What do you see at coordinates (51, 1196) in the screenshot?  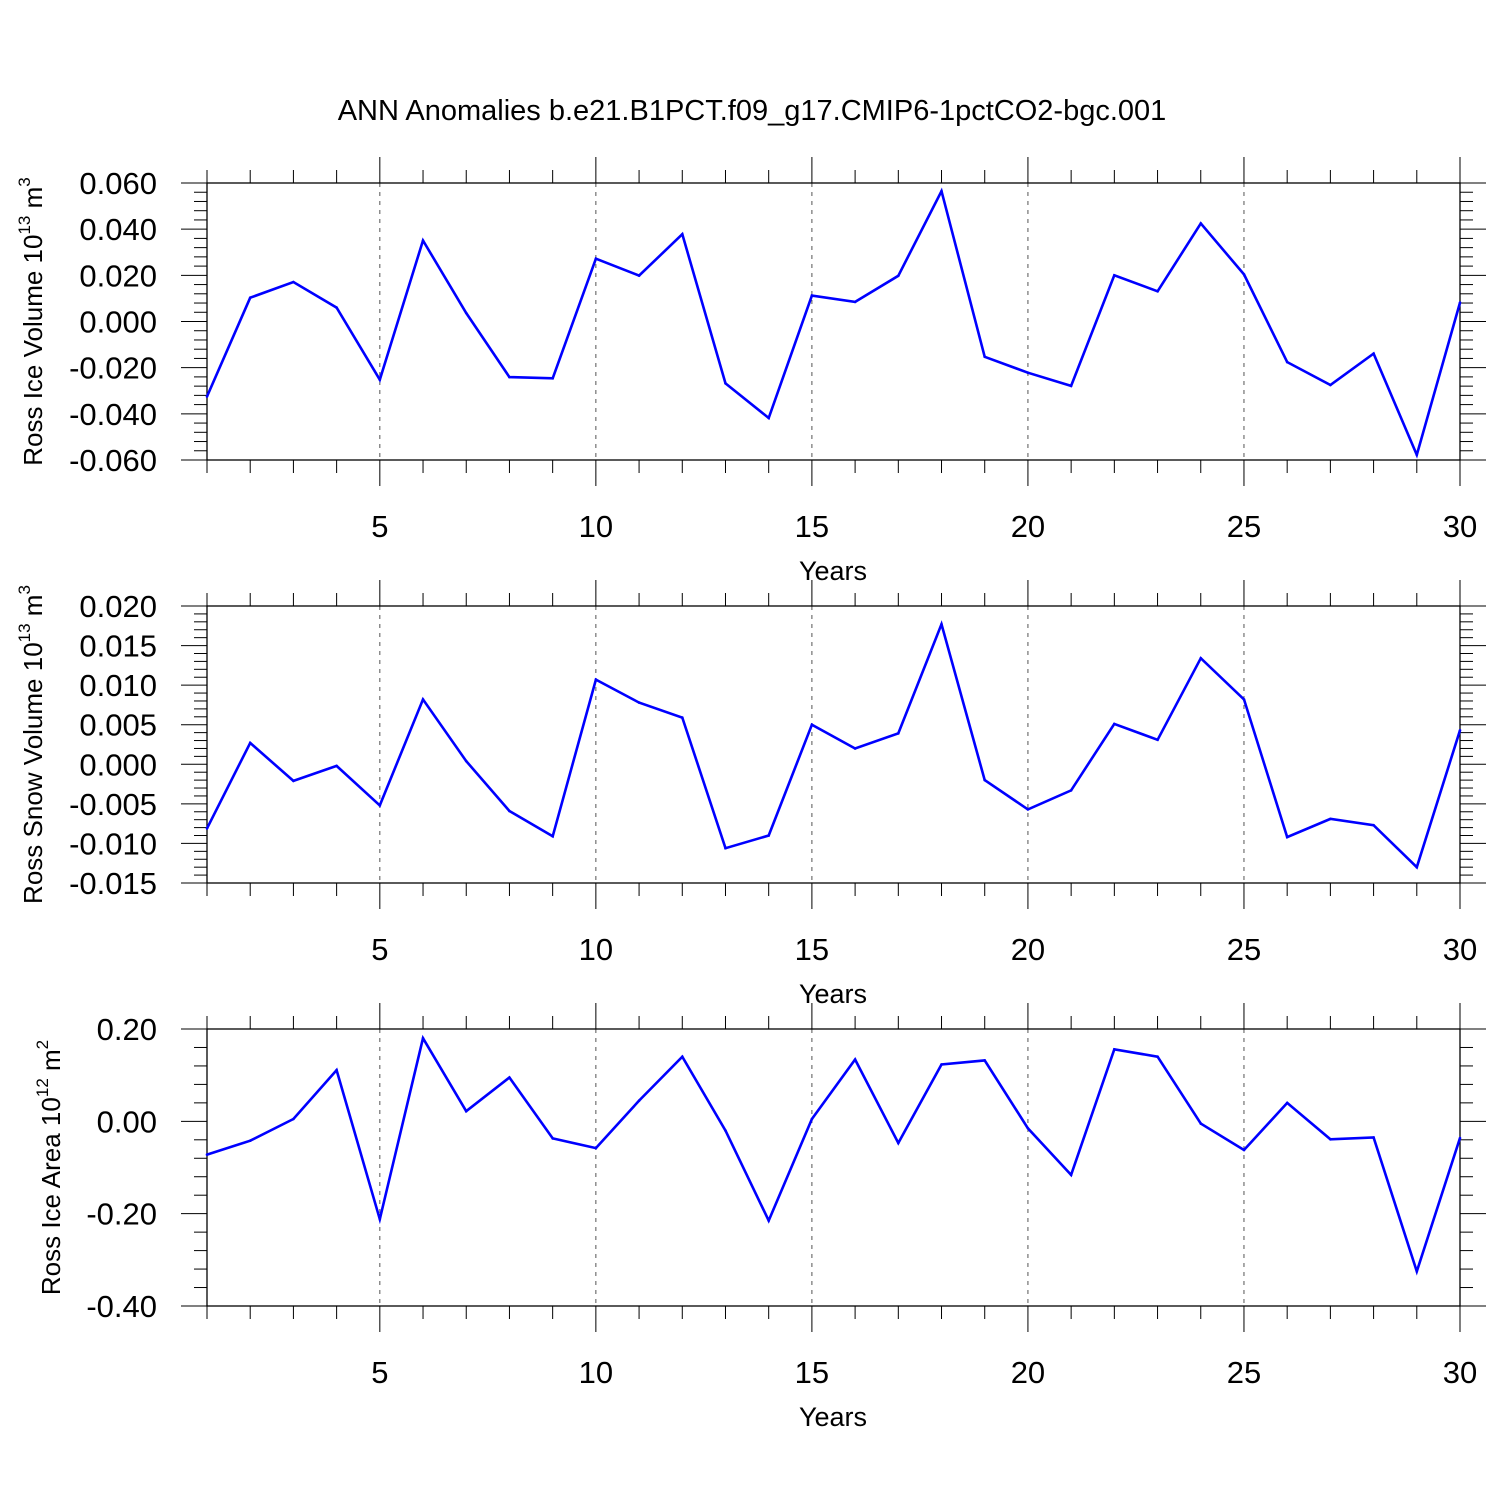 I see `y-axis-label-text: Ross Ice Area 10` at bounding box center [51, 1196].